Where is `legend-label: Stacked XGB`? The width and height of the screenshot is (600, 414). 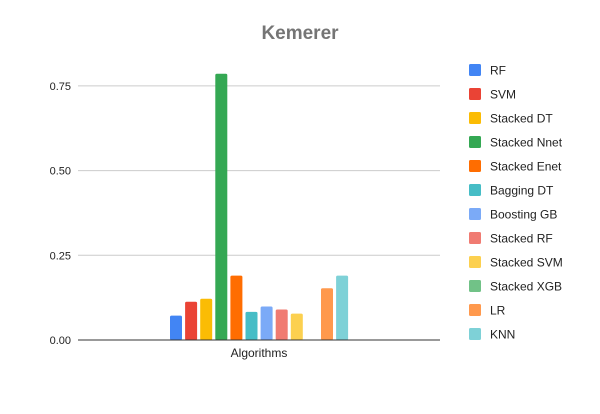 legend-label: Stacked XGB is located at coordinates (526, 287).